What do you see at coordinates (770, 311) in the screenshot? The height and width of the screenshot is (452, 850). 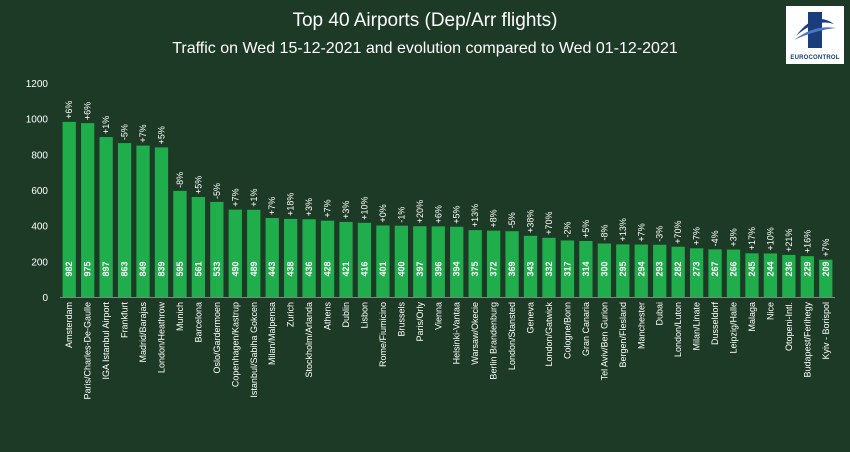 I see `category-label: Nice` at bounding box center [770, 311].